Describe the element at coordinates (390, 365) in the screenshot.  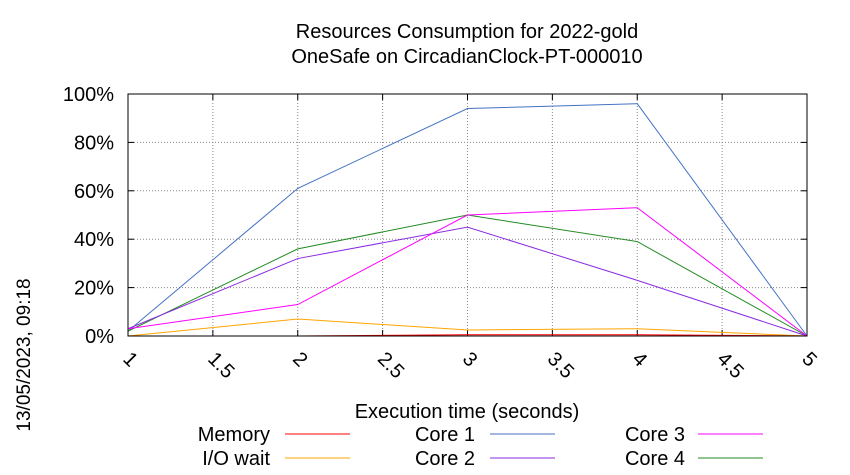
I see `x-tick-label: 2.5` at that location.